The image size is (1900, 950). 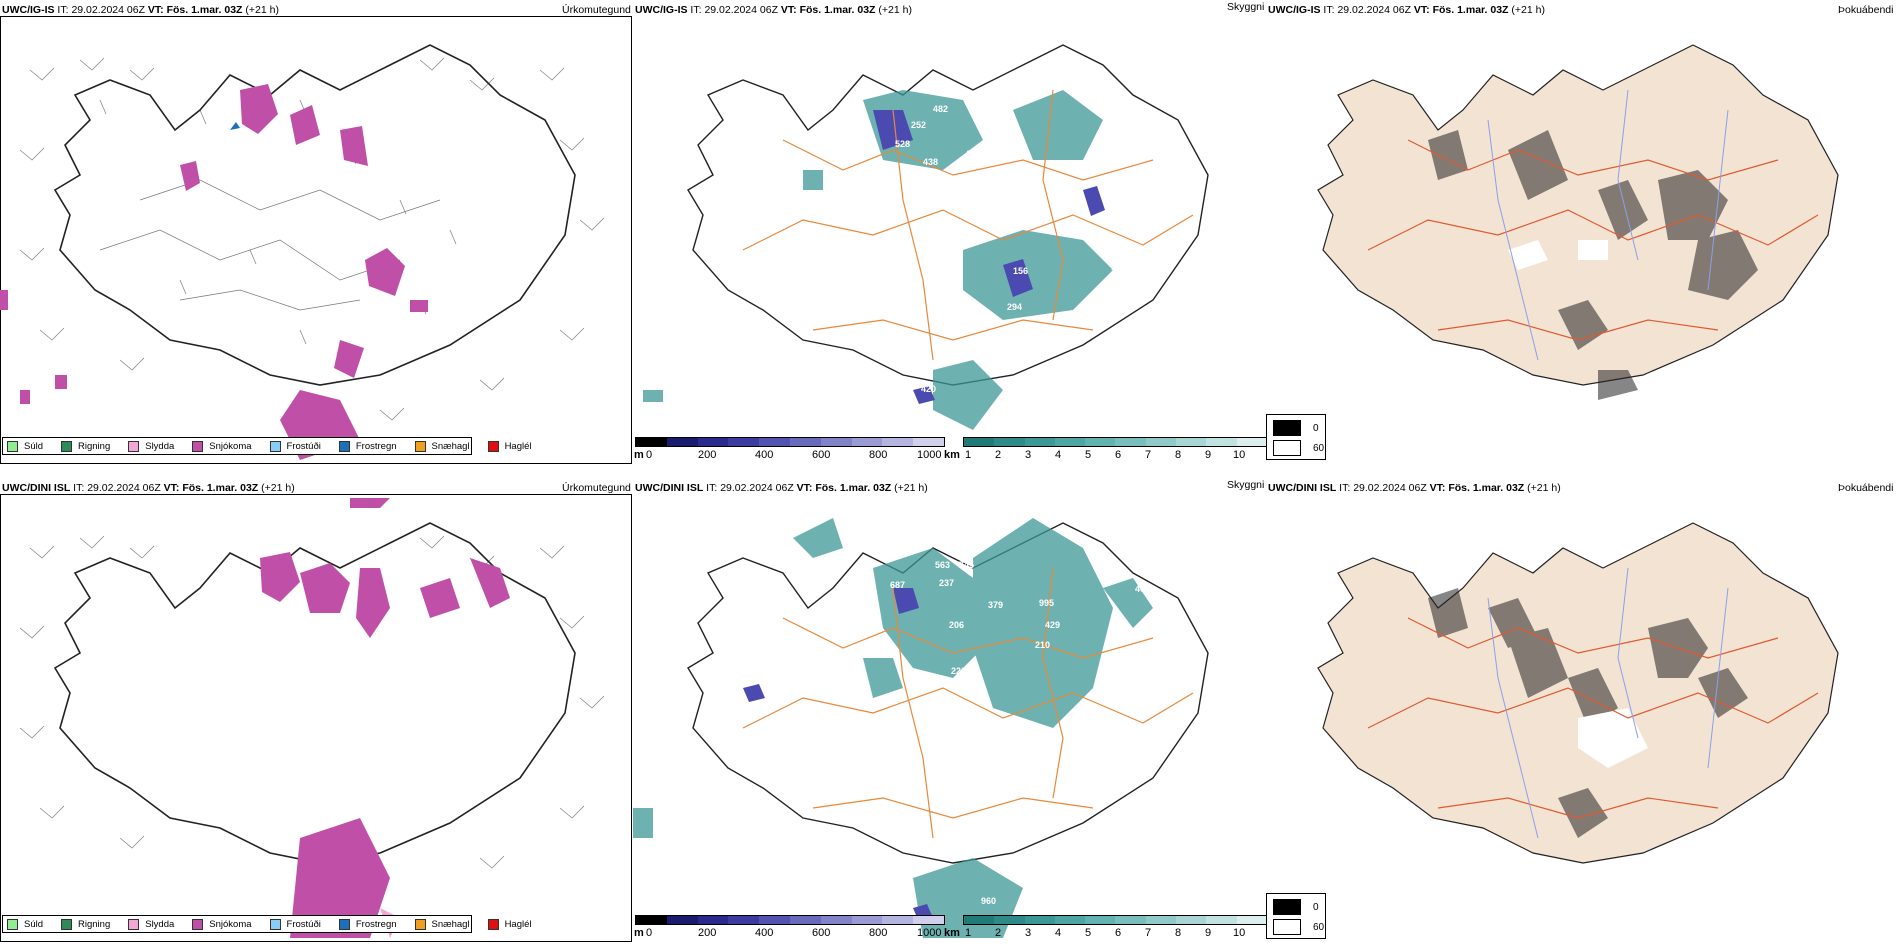 What do you see at coordinates (367, 924) in the screenshot?
I see `legend-item: Frostregn` at bounding box center [367, 924].